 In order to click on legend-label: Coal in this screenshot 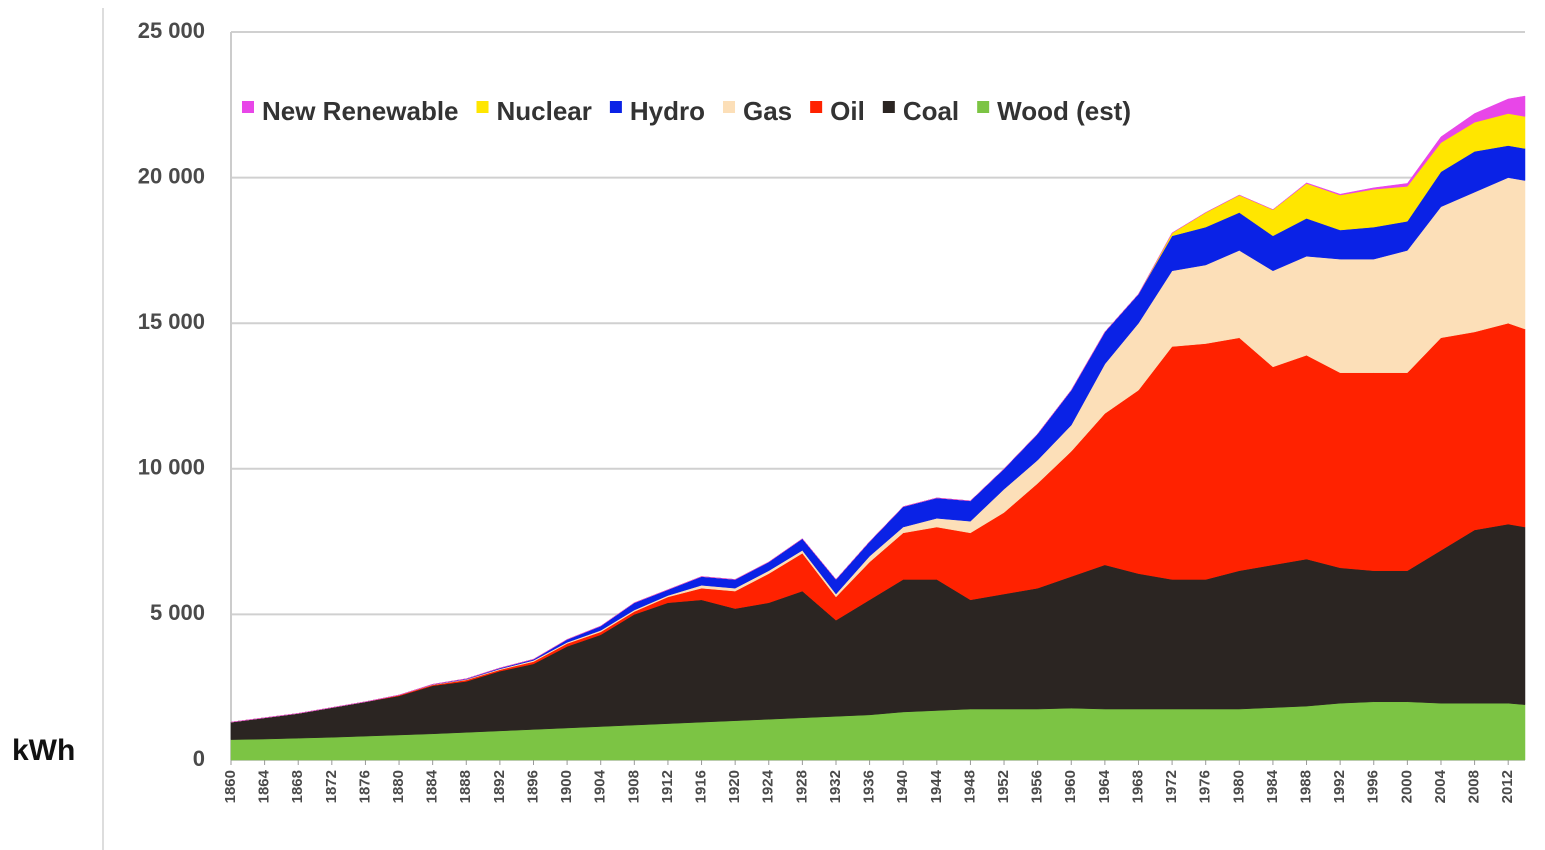, I will do `click(931, 111)`.